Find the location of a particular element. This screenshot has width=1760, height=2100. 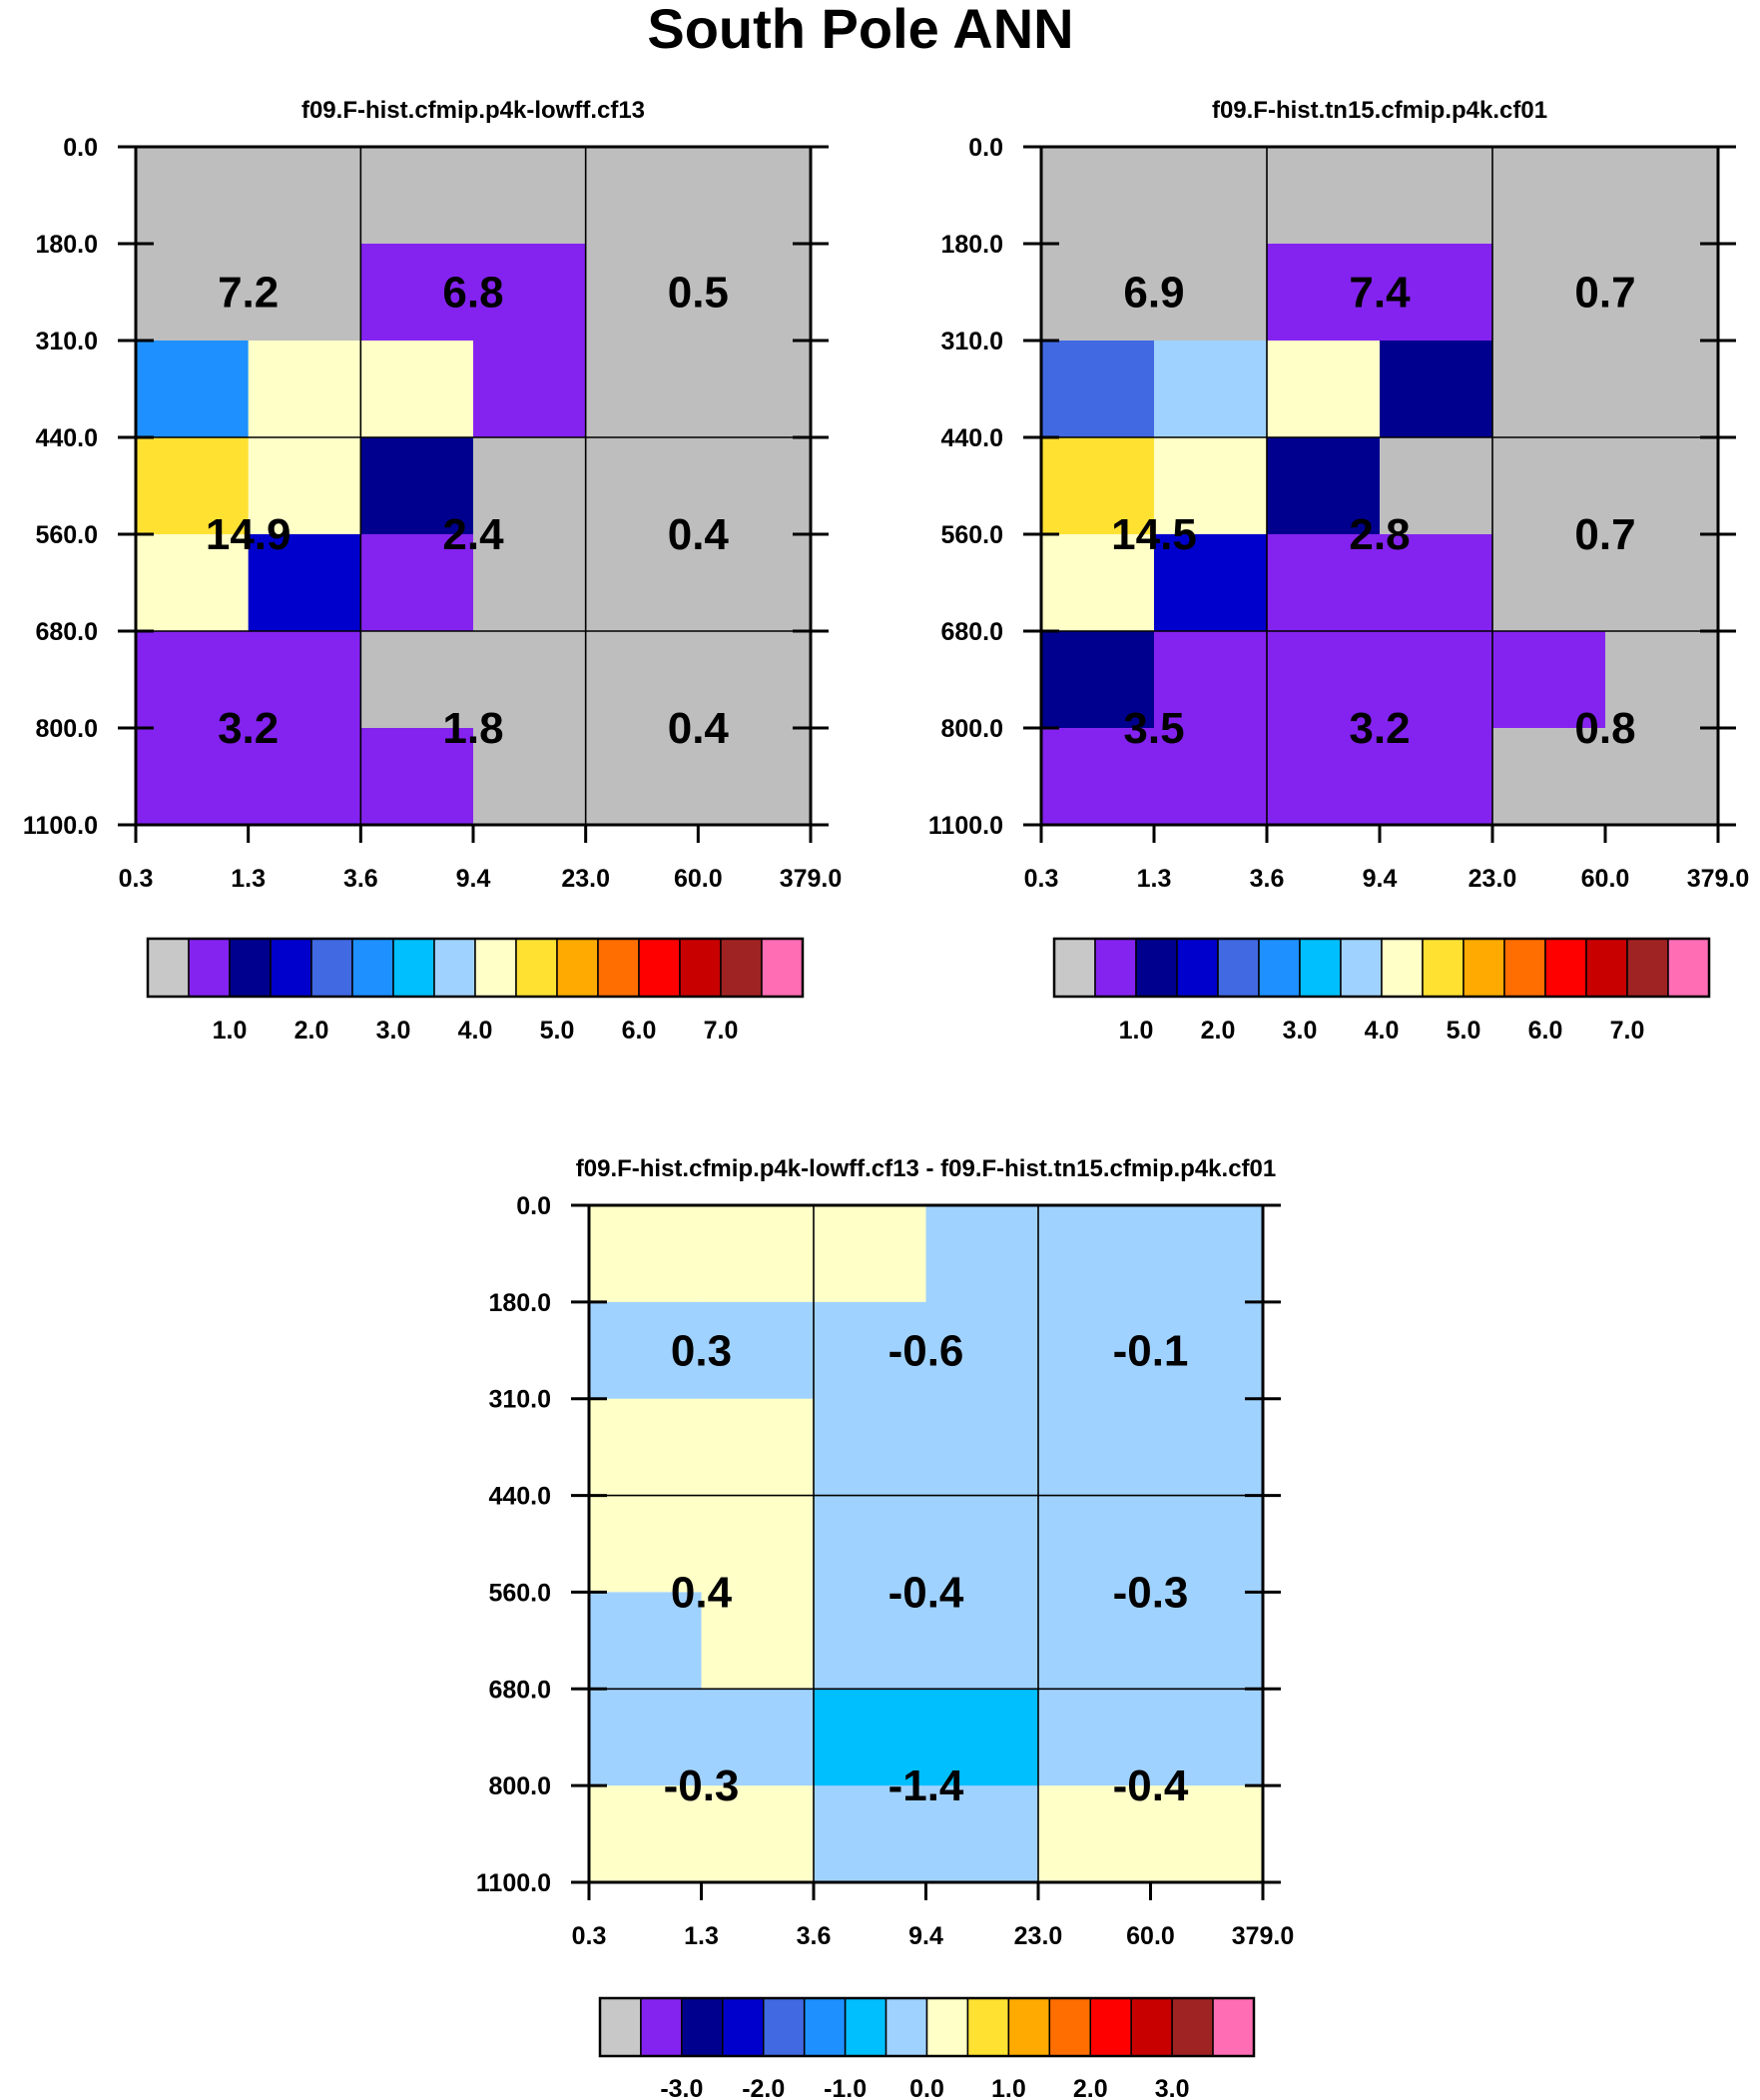

y-tick-label: 1100.0 is located at coordinates (60, 826).